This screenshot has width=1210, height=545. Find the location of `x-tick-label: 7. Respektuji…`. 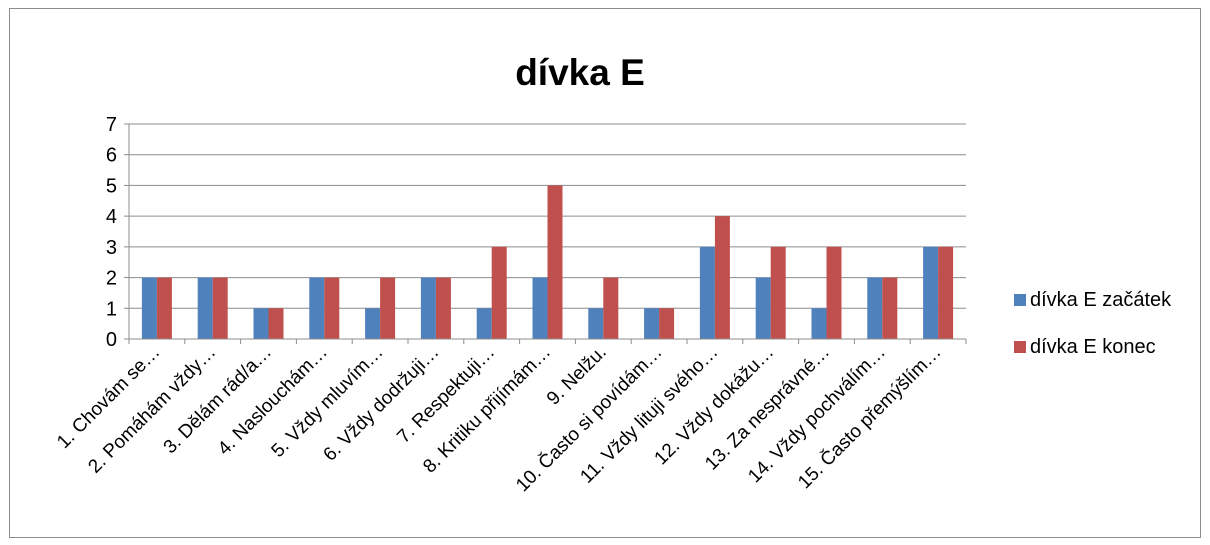

x-tick-label: 7. Respektuji… is located at coordinates (446, 395).